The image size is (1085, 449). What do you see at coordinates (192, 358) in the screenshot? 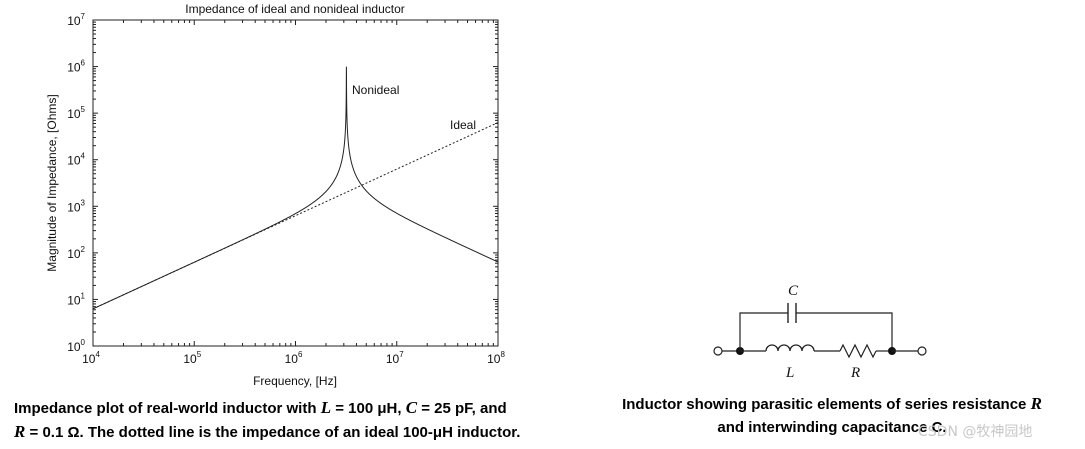
I see `x-tick-label: 10⁵` at bounding box center [192, 358].